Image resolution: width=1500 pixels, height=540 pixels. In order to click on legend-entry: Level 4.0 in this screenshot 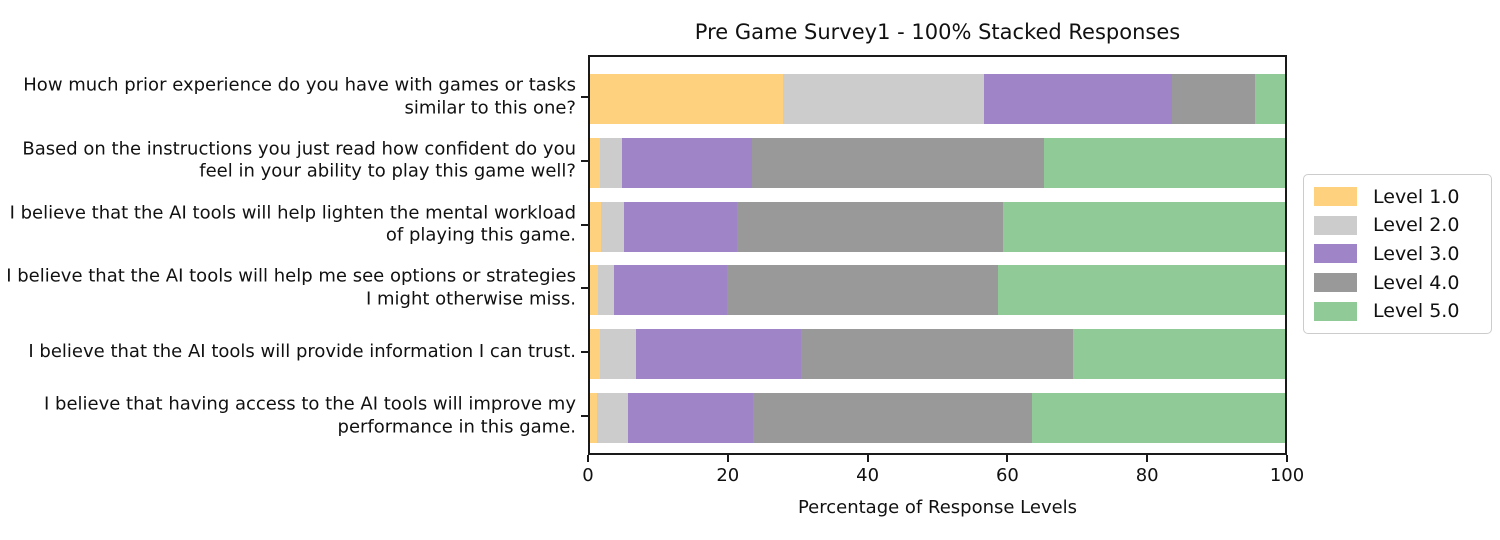, I will do `click(1397, 283)`.